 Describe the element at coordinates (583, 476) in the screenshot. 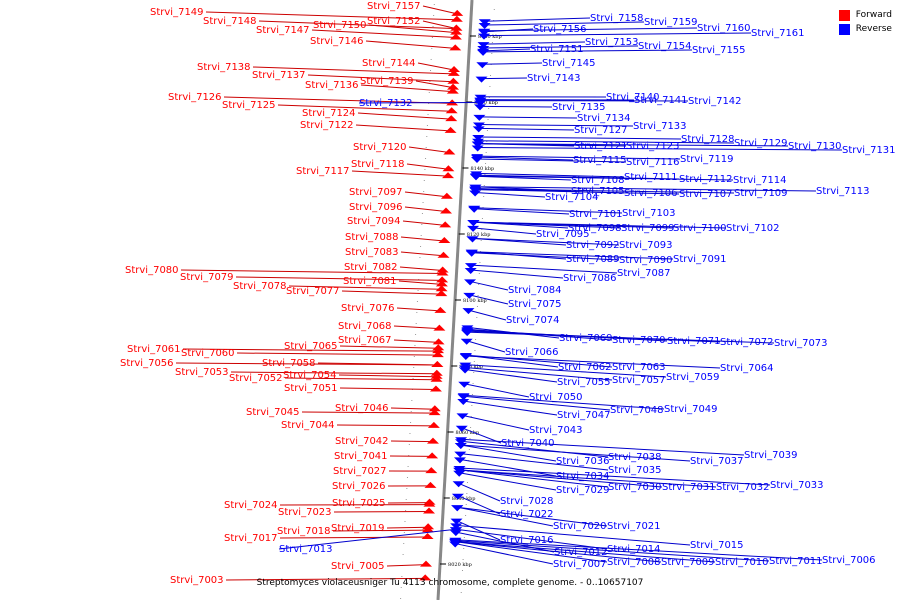

I see `reverse-gene-label: Strvi_7034` at that location.